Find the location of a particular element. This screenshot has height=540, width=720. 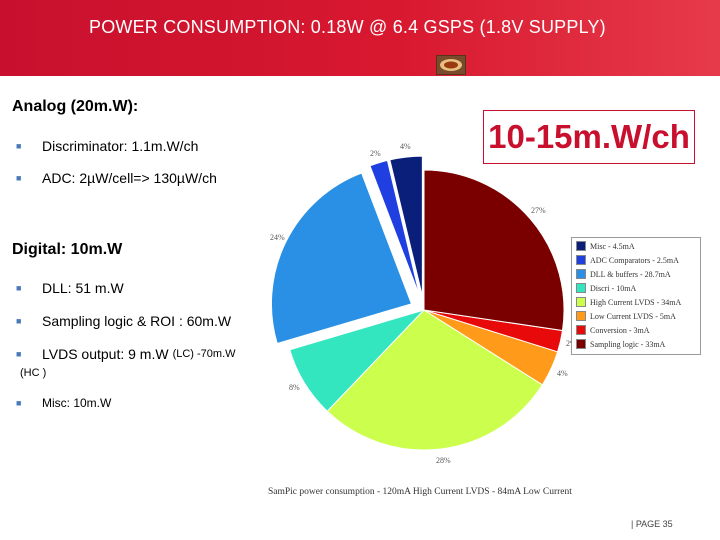

legend-item: High Current LVDS - 34mA is located at coordinates (628, 302).